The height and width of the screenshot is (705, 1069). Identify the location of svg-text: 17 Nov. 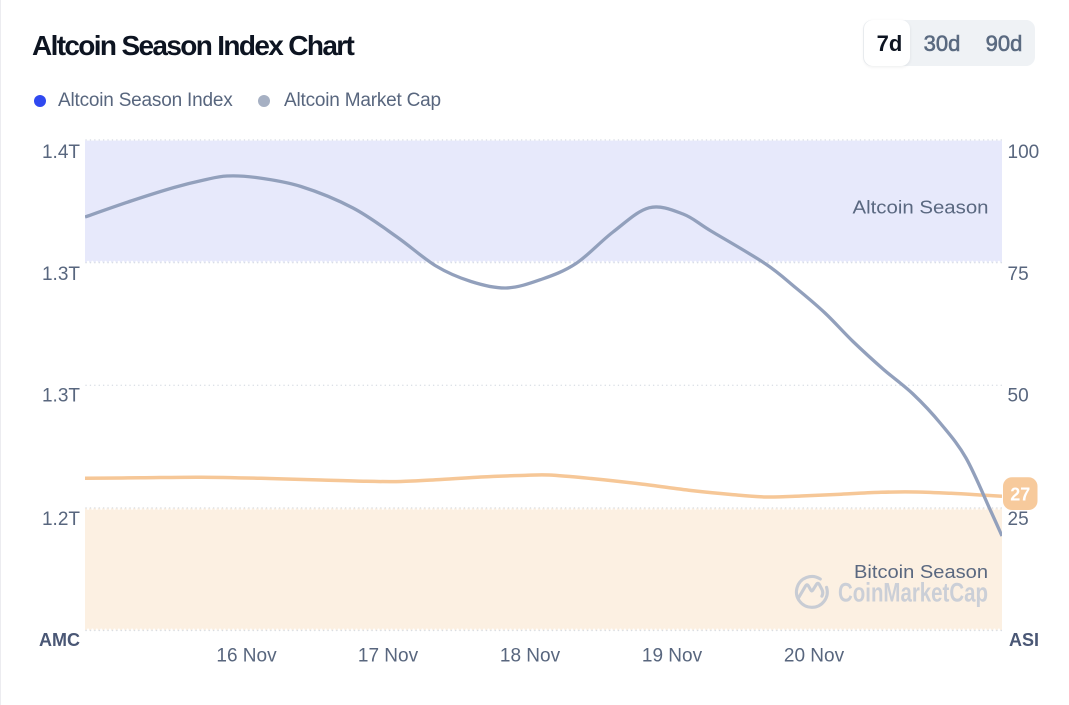
(388, 655).